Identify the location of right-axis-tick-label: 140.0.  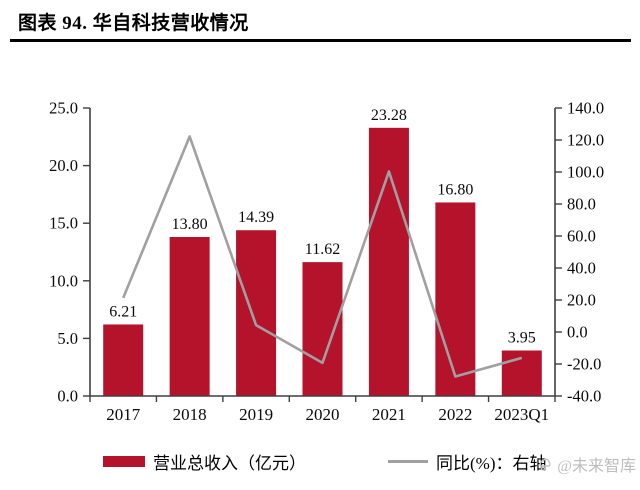
(585, 108).